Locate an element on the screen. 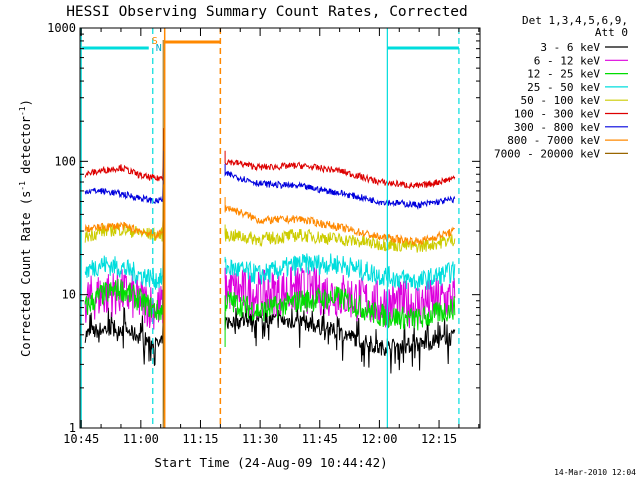 The width and height of the screenshot is (640, 480). x-tick-label-1: 11:00 is located at coordinates (141, 439).